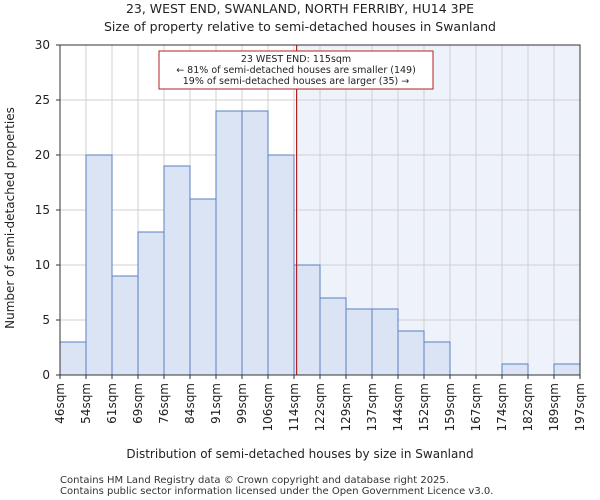 The image size is (600, 500). Describe the element at coordinates (294, 407) in the screenshot. I see `x-tick-label: 114sqm` at that location.